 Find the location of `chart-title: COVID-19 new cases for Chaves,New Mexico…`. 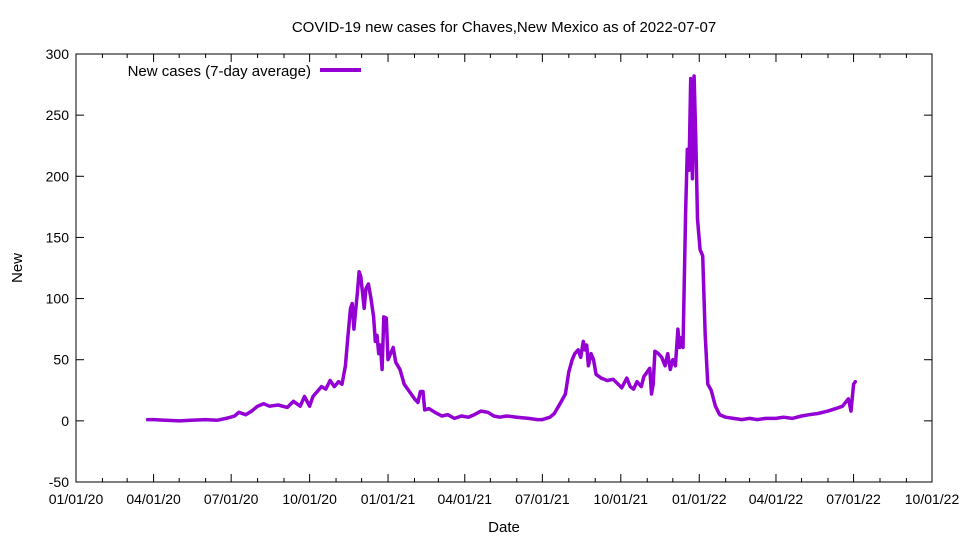

chart-title: COVID-19 new cases for Chaves,New Mexico… is located at coordinates (504, 27).